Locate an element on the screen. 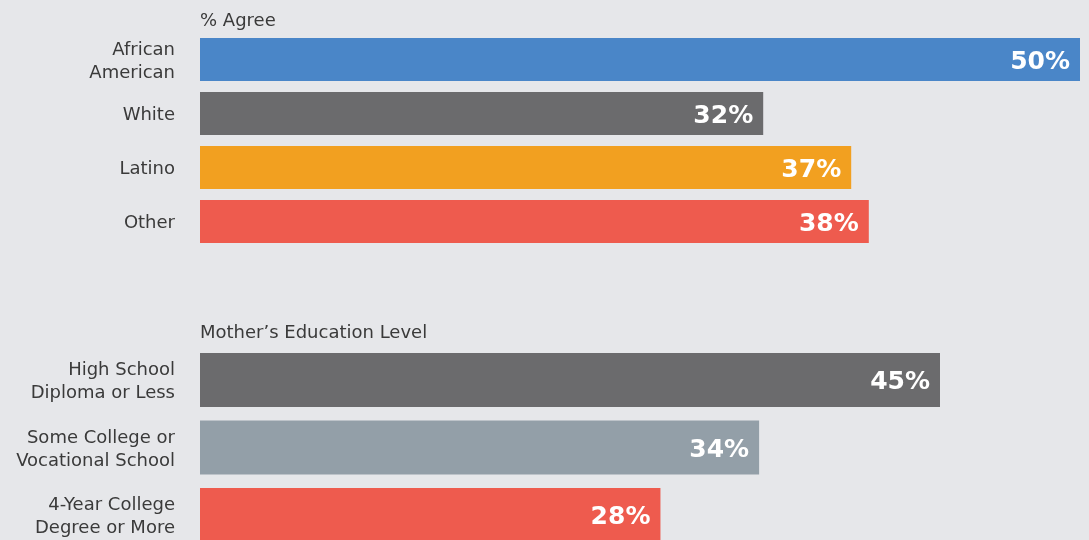 This screenshot has height=540, width=1089. y-tick-label: White is located at coordinates (148, 113).